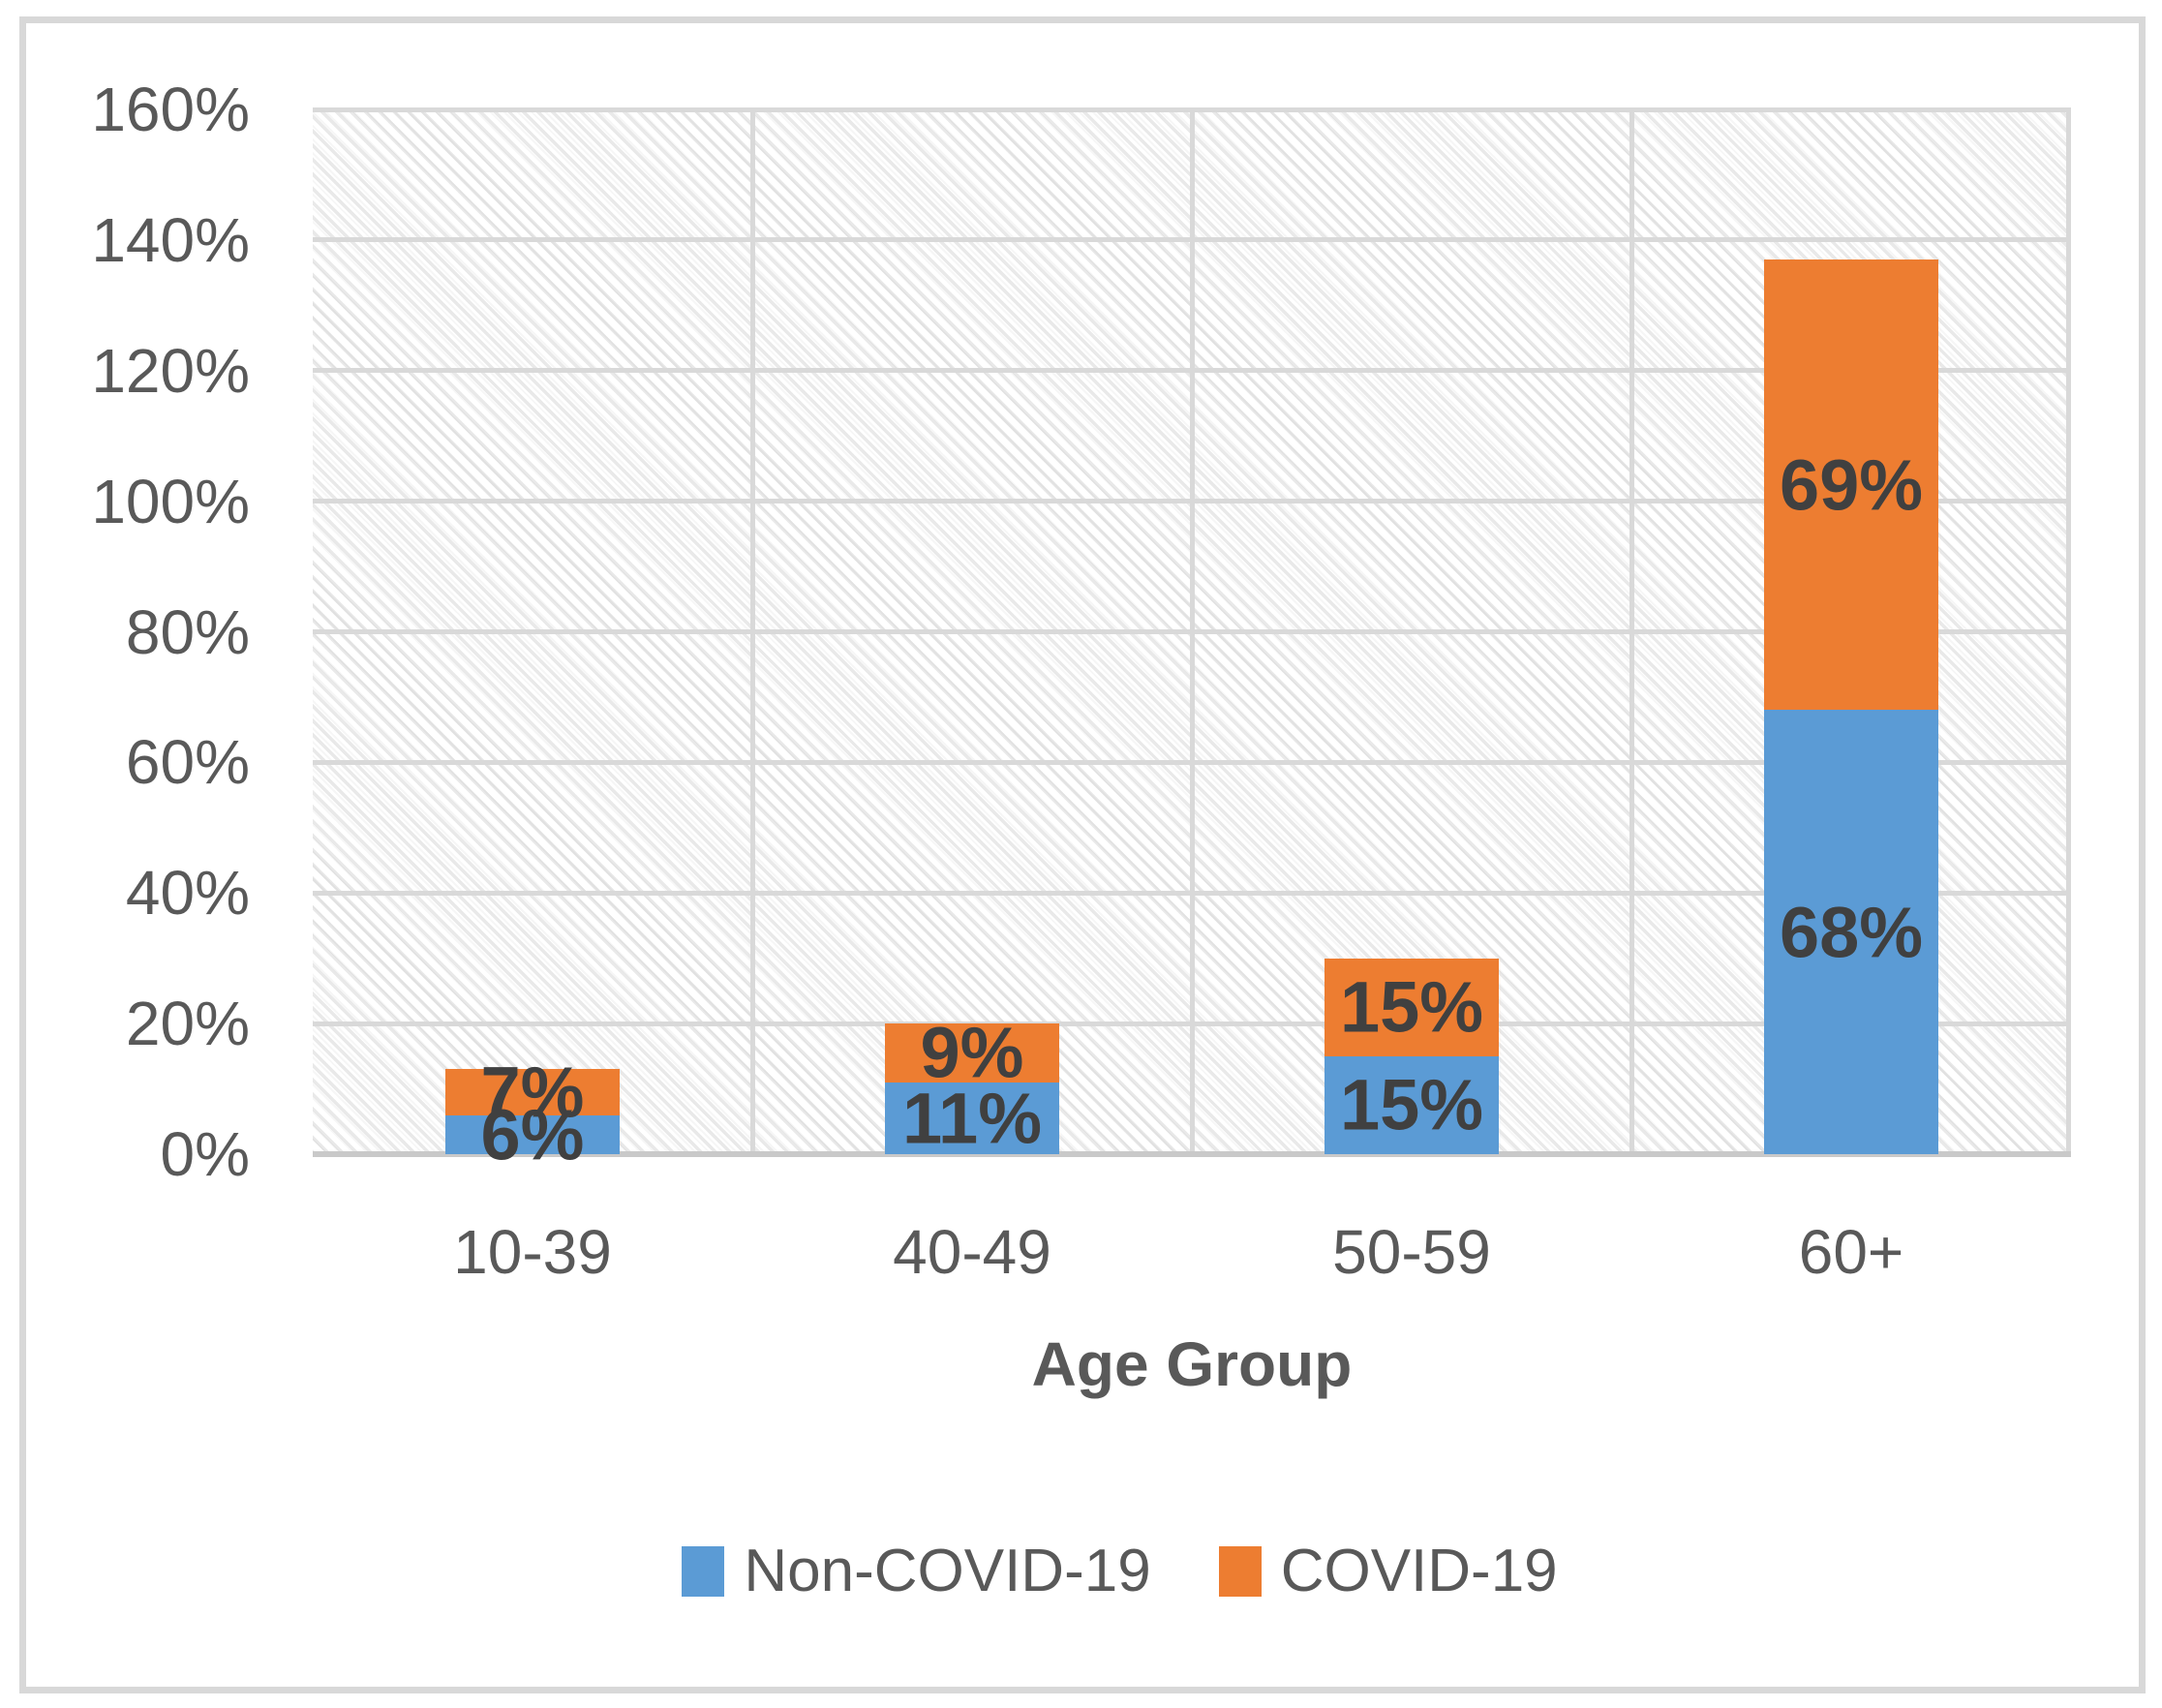  I want to click on bar-data-label: 9%, so click(972, 1053).